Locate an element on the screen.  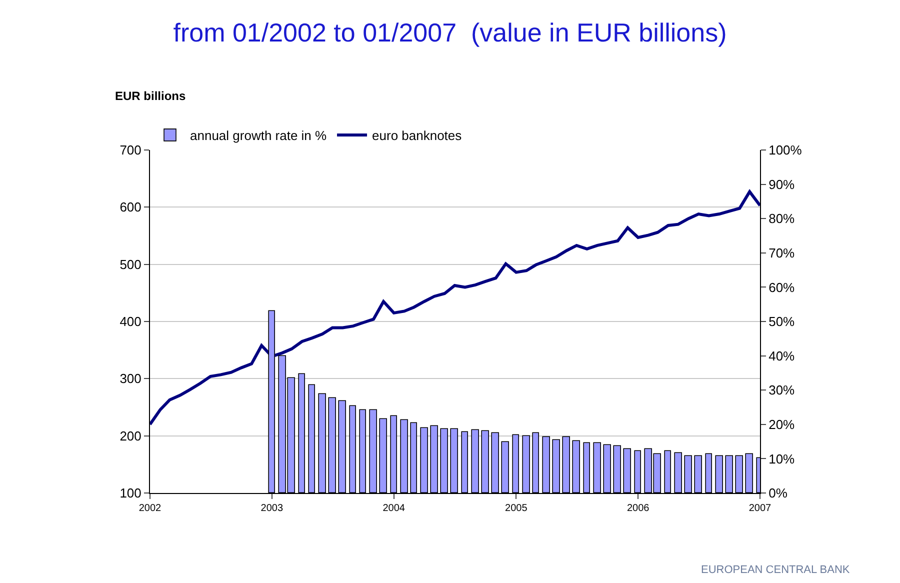
y-tick-label: 500 is located at coordinates (131, 264).